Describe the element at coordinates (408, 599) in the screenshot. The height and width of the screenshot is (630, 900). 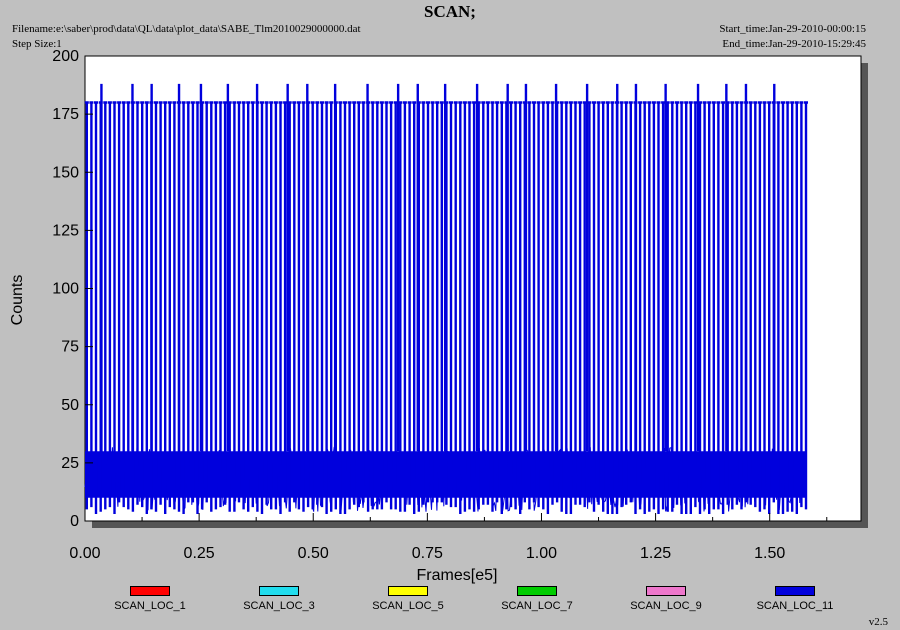
I see `legend-item: SCAN_LOC_5` at that location.